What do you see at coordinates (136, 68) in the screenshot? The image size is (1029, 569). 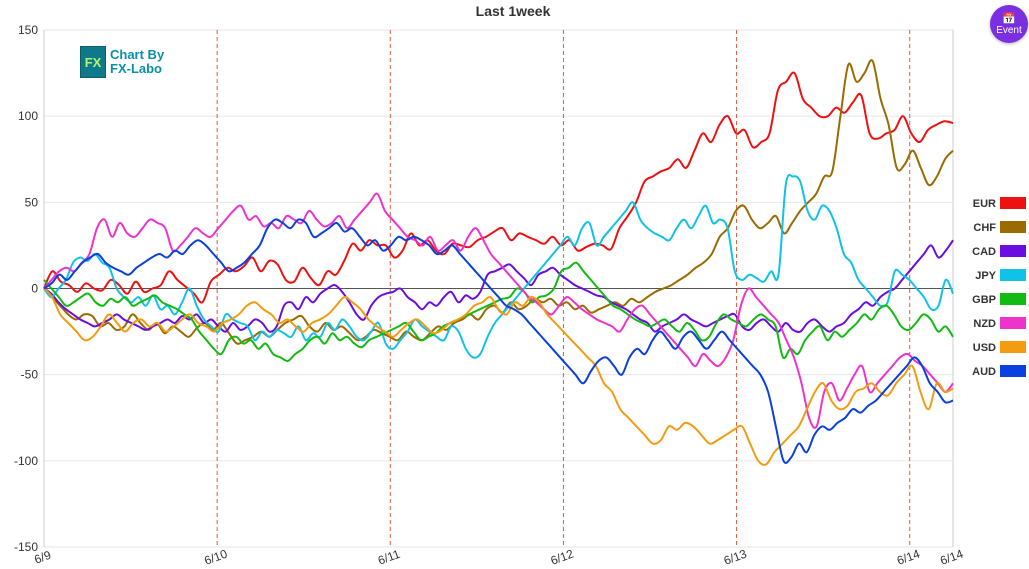 I see `logo-line2: FX-Labo` at bounding box center [136, 68].